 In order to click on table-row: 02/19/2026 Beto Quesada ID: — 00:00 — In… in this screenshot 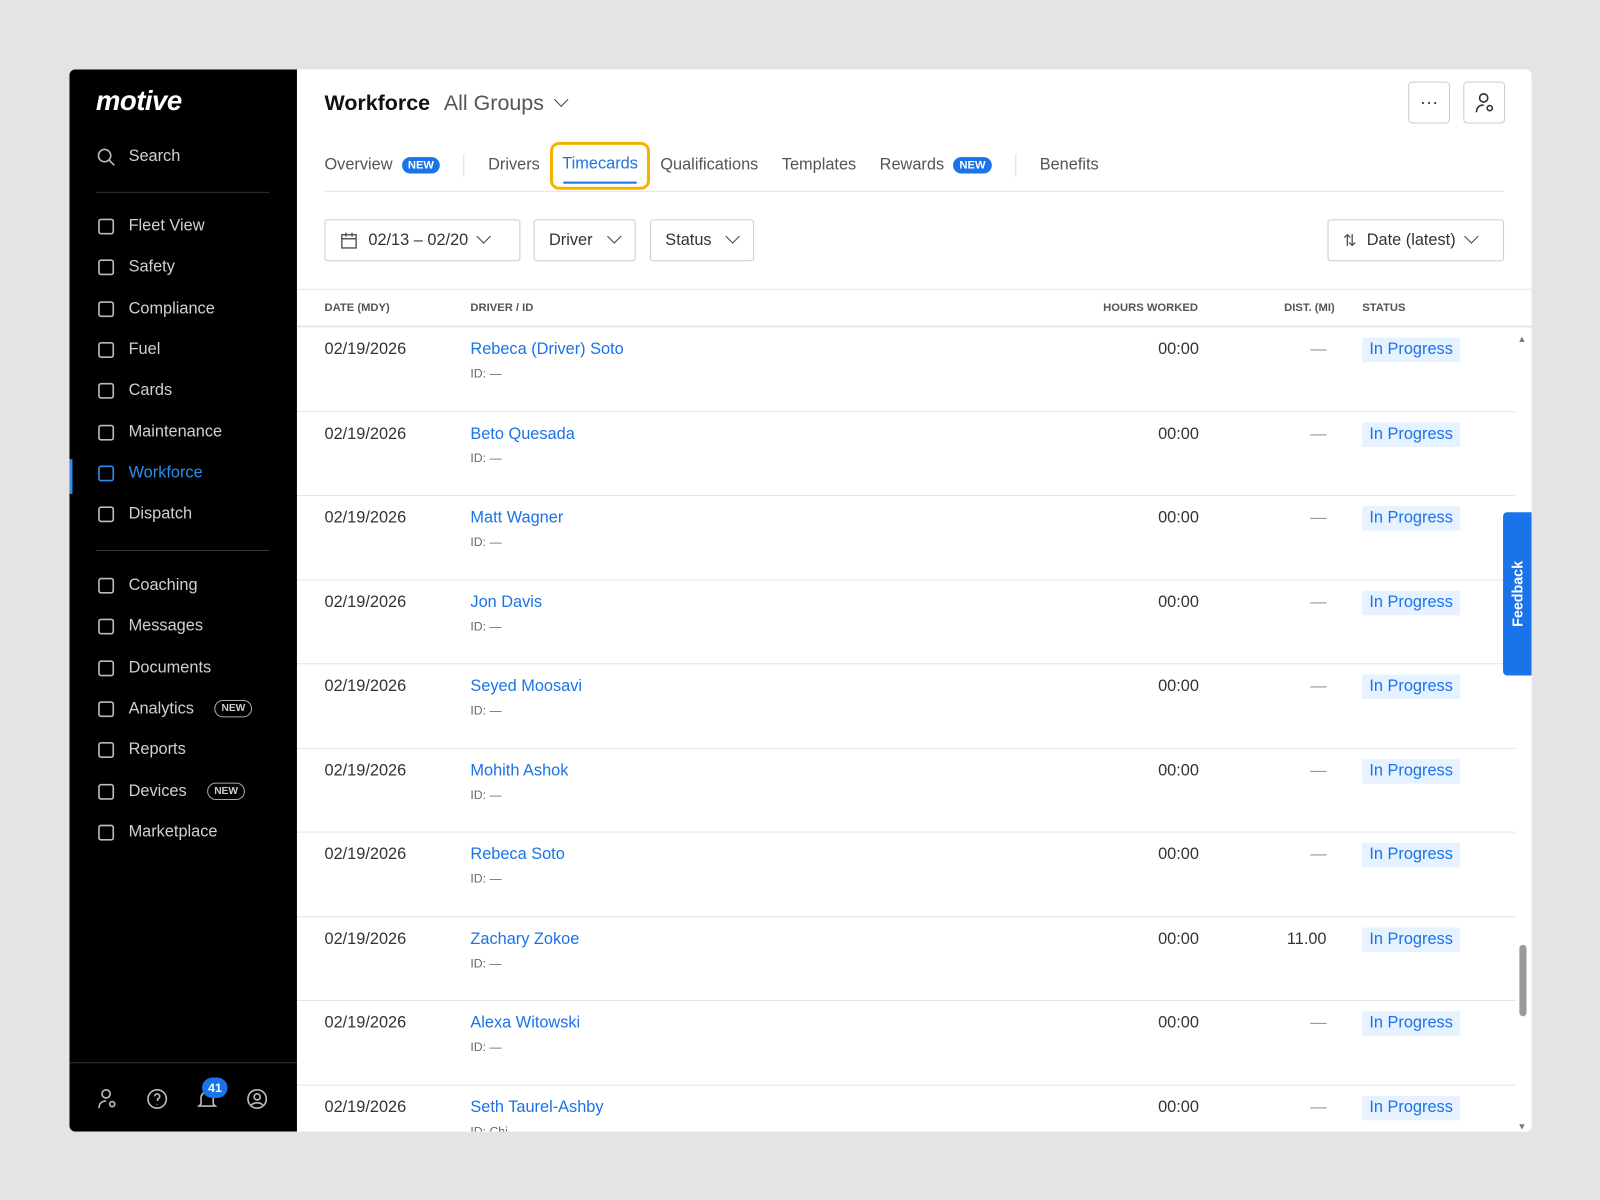, I will do `click(906, 454)`.